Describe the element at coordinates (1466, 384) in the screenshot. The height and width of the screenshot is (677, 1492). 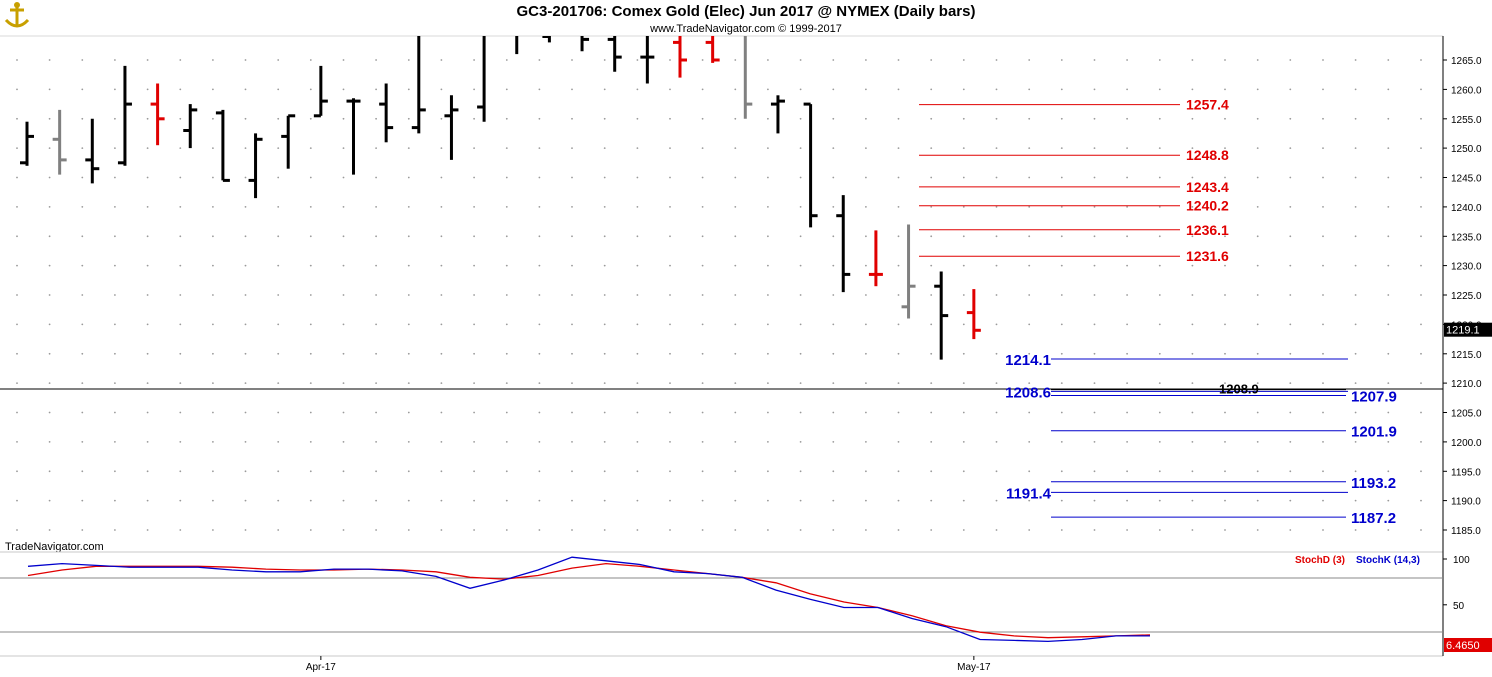
I see `y-tick-label: 1210.0` at that location.